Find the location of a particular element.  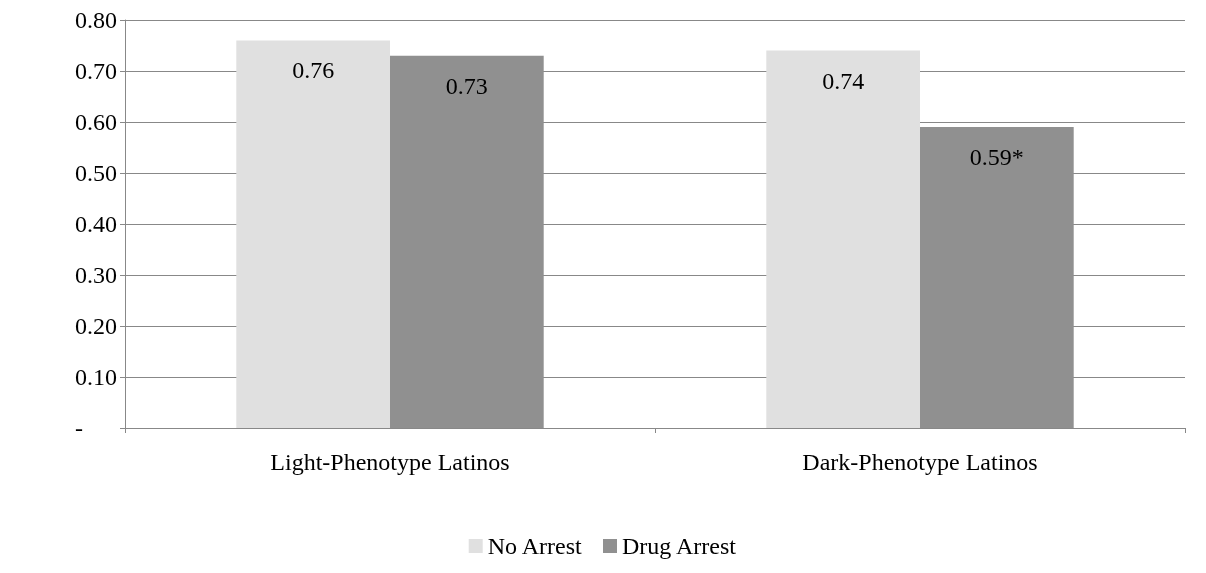

y-tick-label: 0.30 is located at coordinates (96, 275).